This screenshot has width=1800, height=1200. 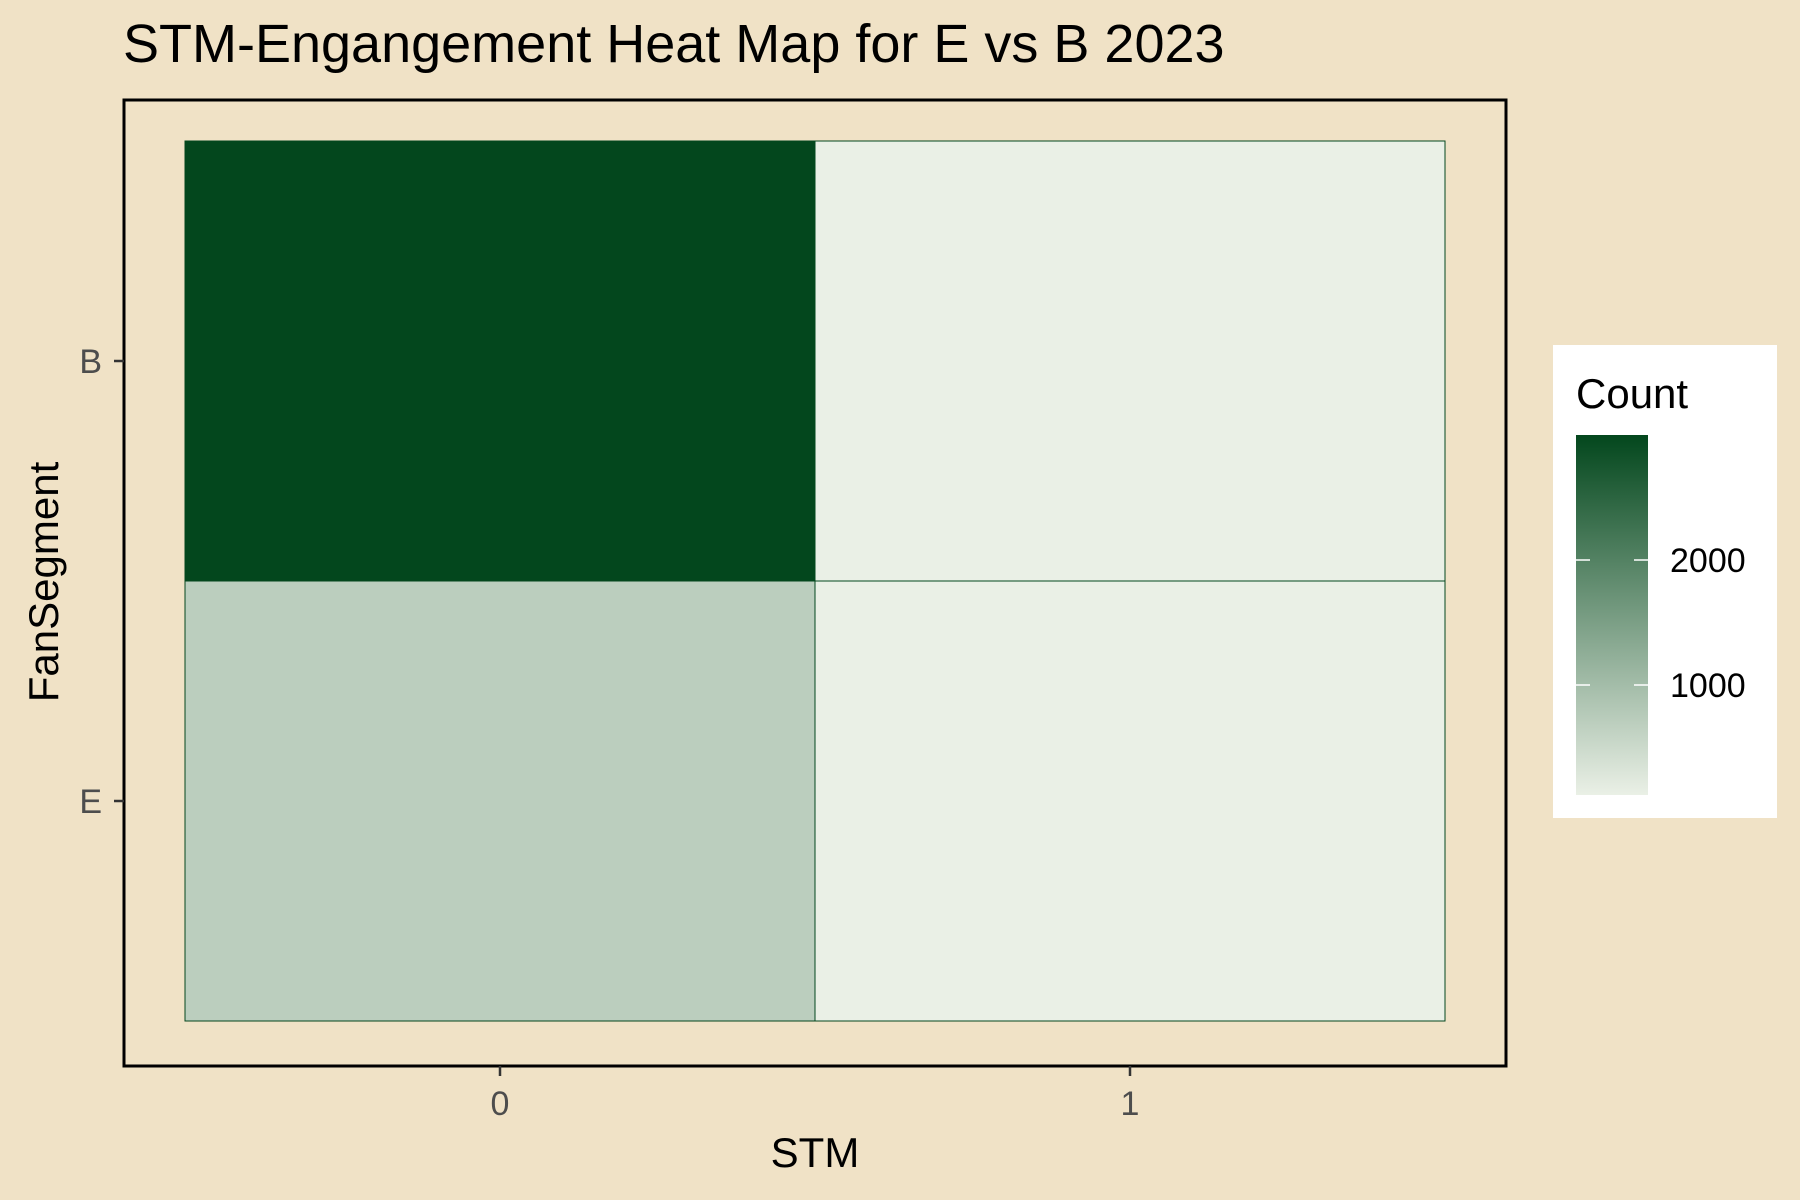 What do you see at coordinates (815, 1152) in the screenshot?
I see `x-axis-title: STM` at bounding box center [815, 1152].